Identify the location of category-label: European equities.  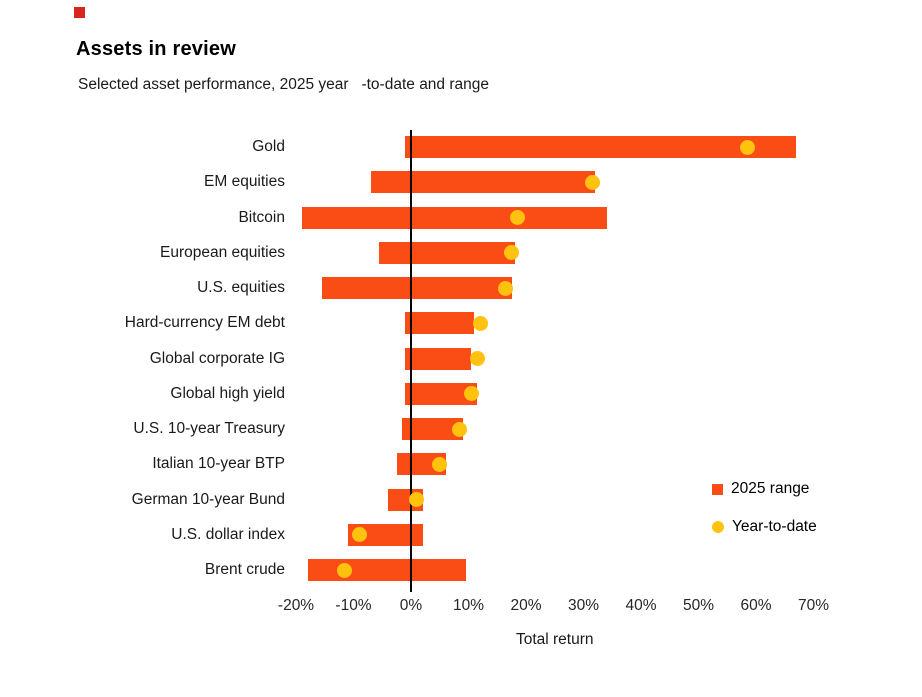
(222, 252).